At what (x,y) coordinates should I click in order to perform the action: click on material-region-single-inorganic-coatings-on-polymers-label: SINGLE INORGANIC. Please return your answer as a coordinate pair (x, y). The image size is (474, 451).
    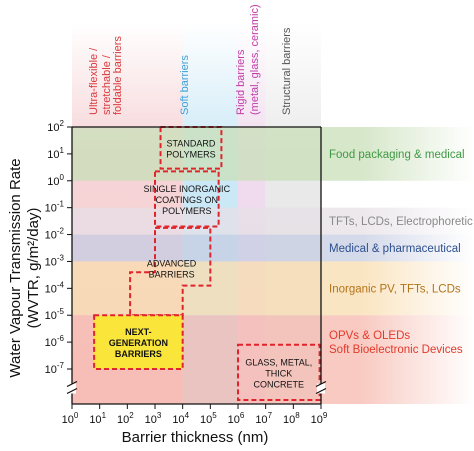
    Looking at the image, I should click on (187, 189).